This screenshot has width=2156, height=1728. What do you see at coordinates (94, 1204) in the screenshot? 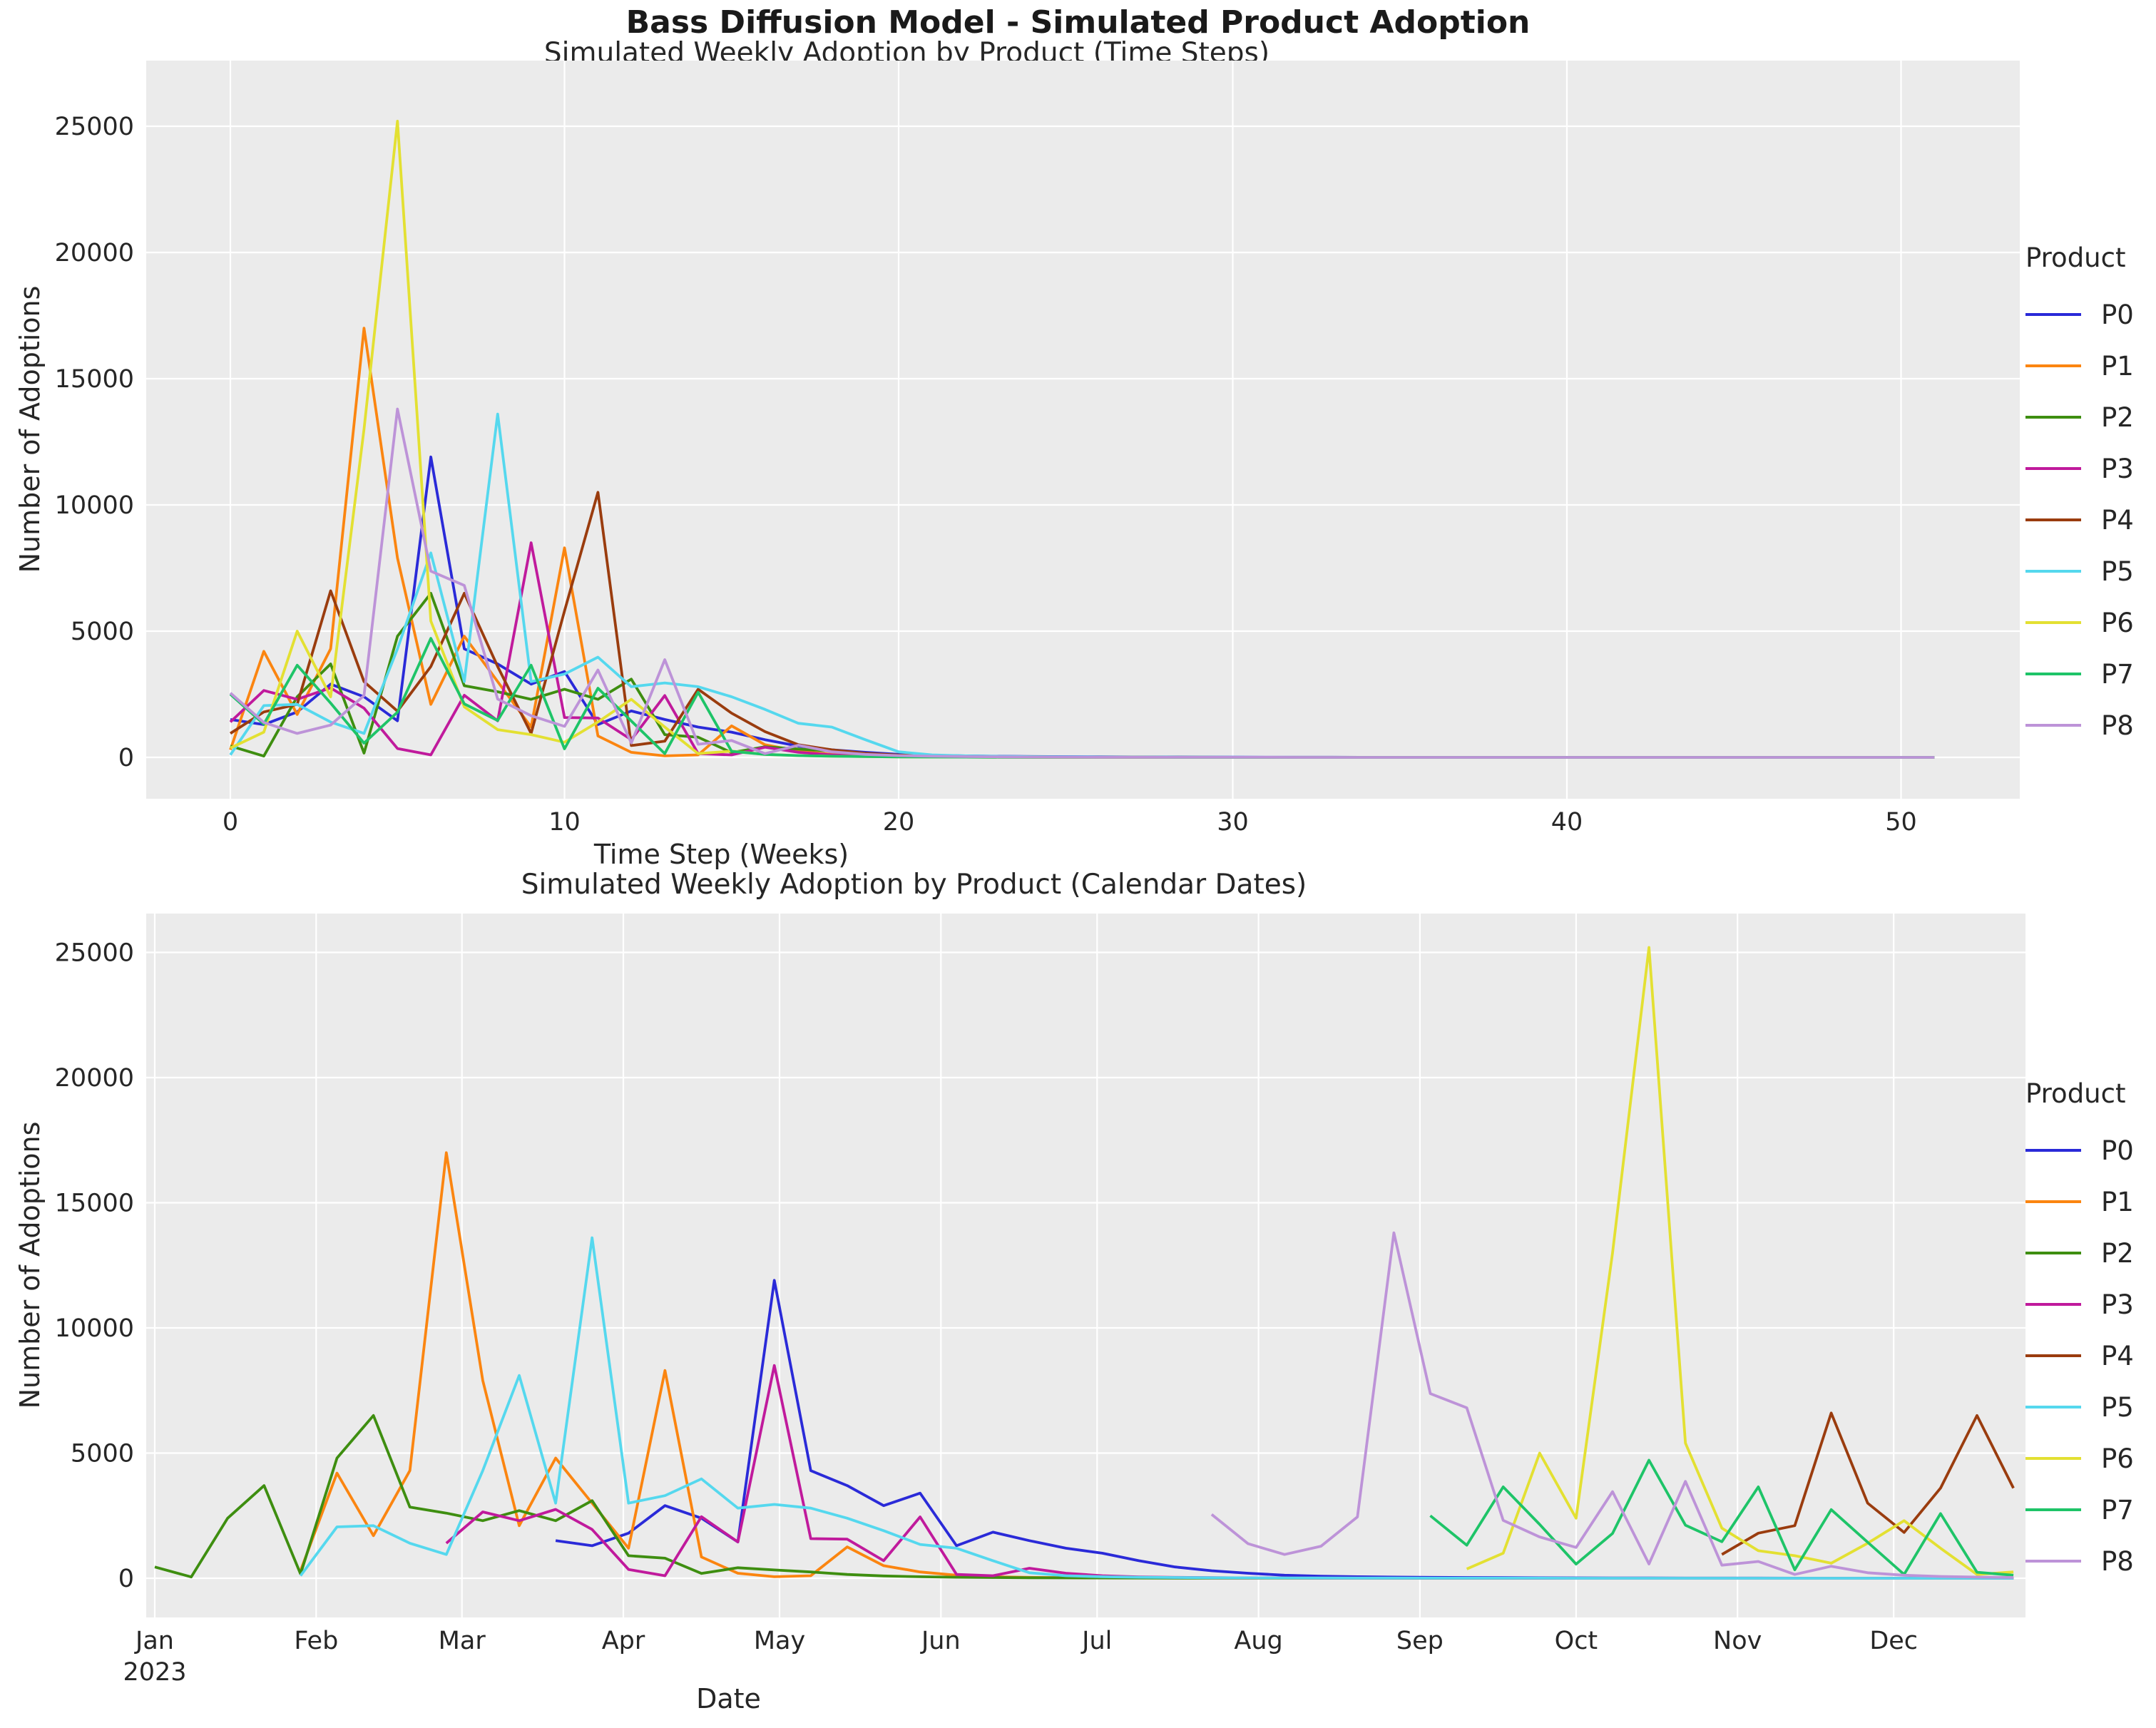
I see `bottom-y-tick-label: 15000` at bounding box center [94, 1204].